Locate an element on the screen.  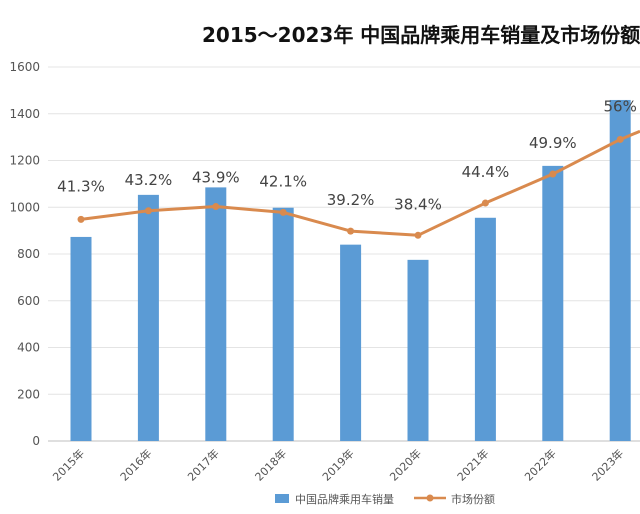
data-label: 38.4% is located at coordinates (418, 204).